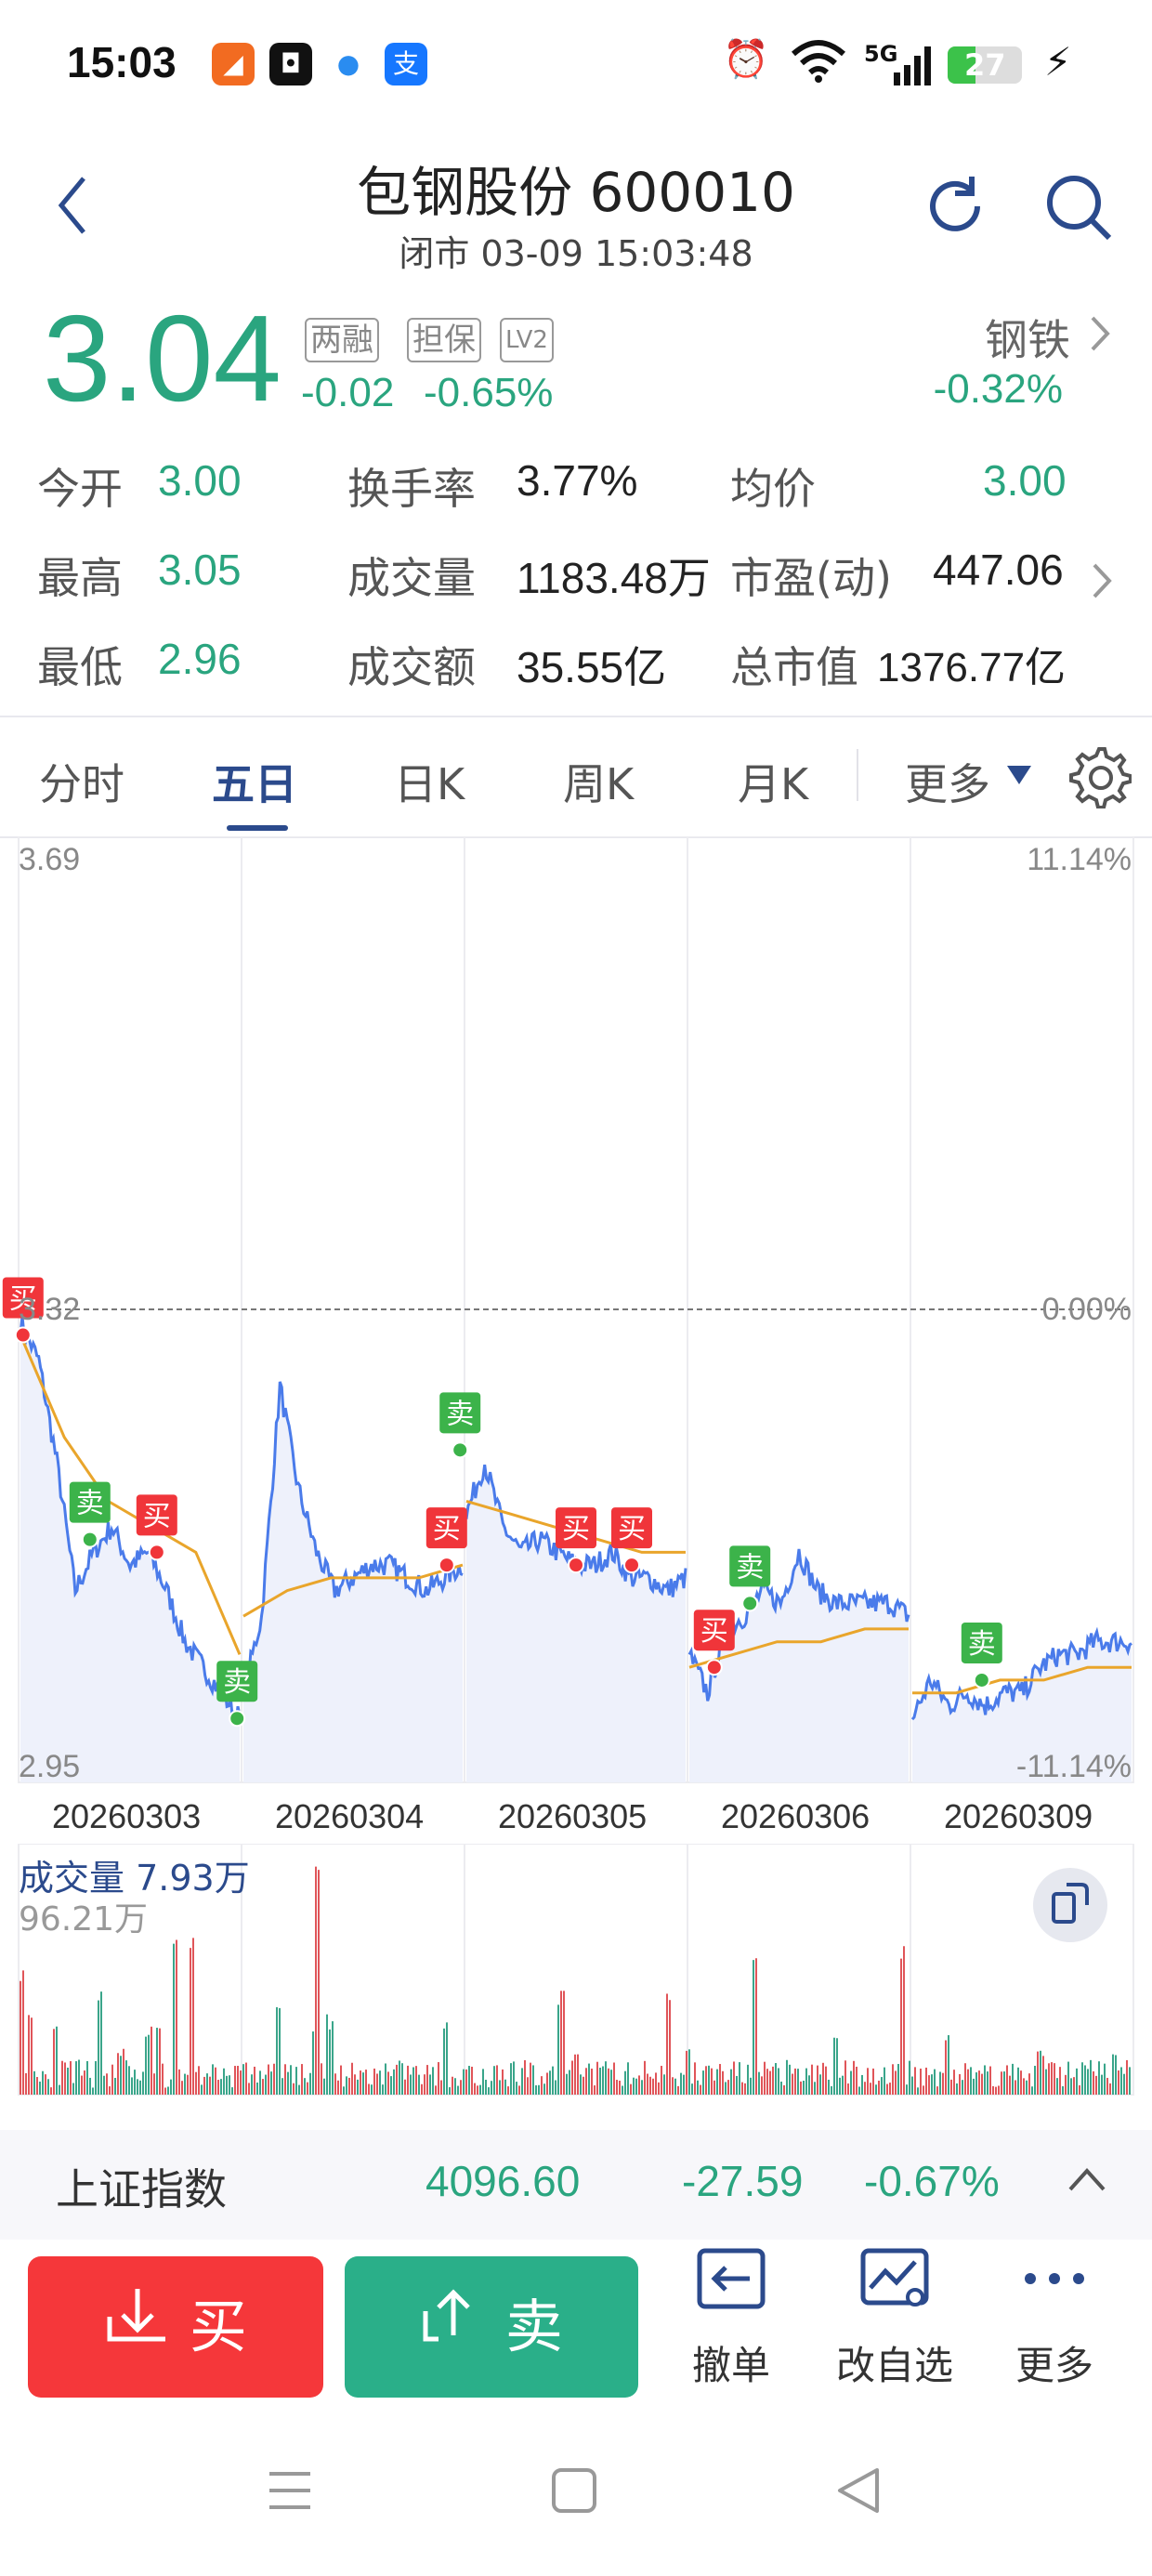 The width and height of the screenshot is (1152, 2576). I want to click on market-cap-value: 1376.77亿, so click(972, 667).